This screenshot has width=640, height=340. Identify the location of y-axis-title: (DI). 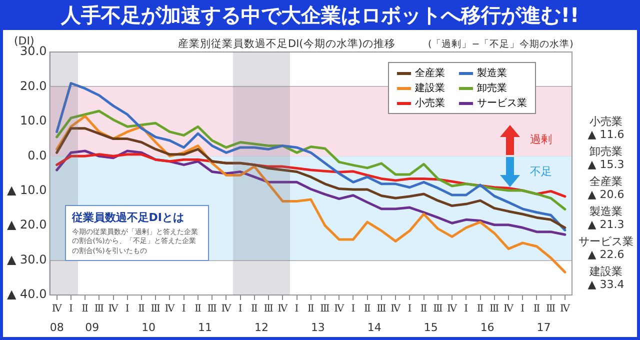
(24, 41).